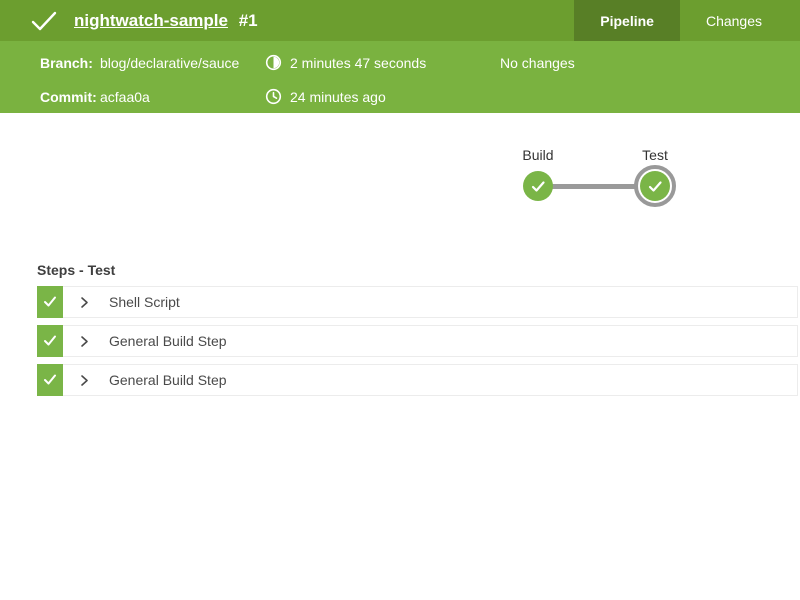 The height and width of the screenshot is (600, 800). What do you see at coordinates (273, 64) in the screenshot?
I see `stopwatch-icon` at bounding box center [273, 64].